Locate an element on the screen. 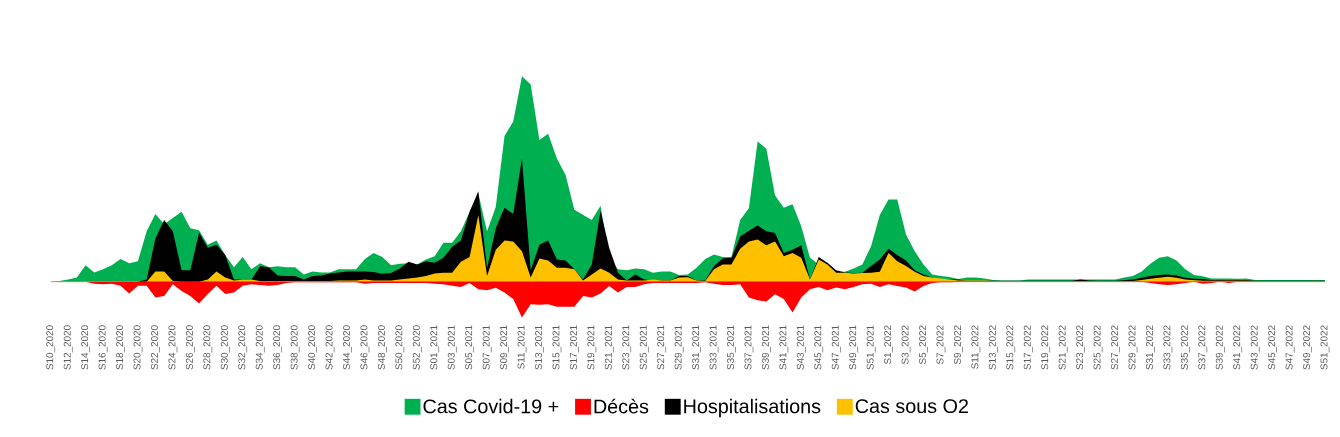  x-tick-label: S13_2022 is located at coordinates (993, 347).